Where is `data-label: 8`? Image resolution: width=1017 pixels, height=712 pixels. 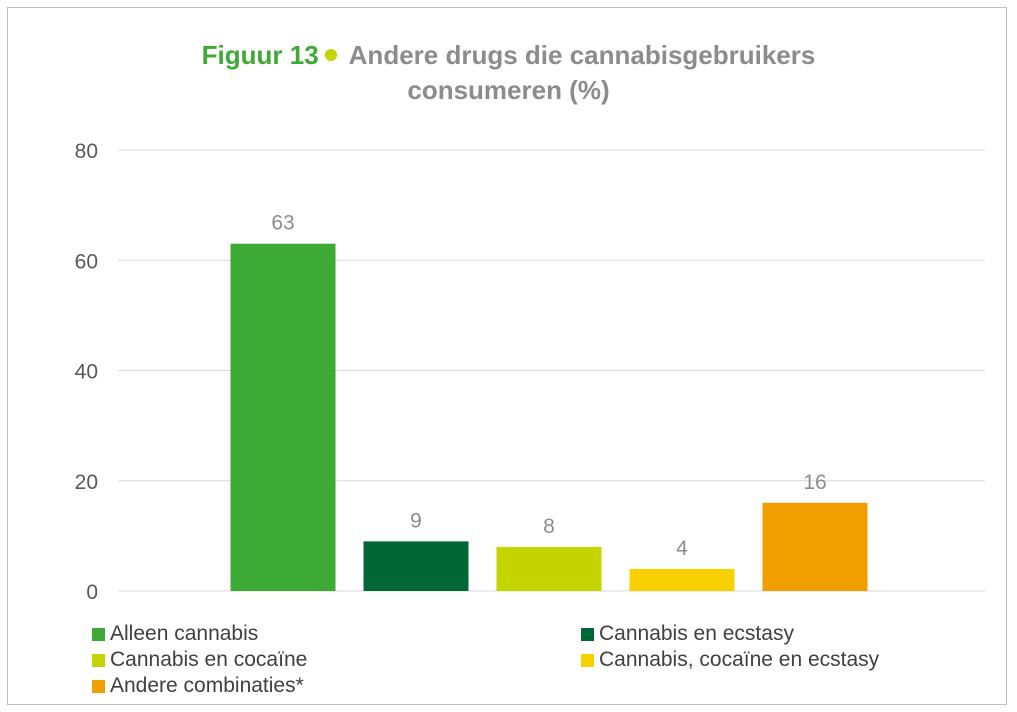 data-label: 8 is located at coordinates (549, 526).